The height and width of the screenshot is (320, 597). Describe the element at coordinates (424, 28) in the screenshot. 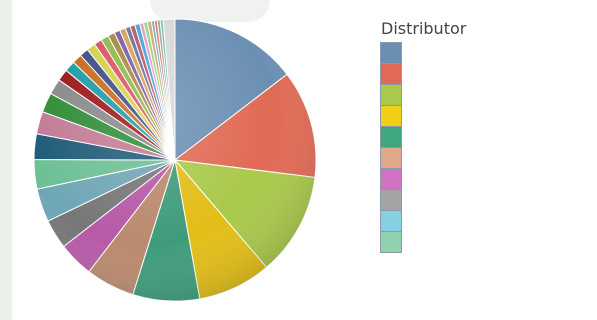

I see `legend-title: Distributor` at that location.